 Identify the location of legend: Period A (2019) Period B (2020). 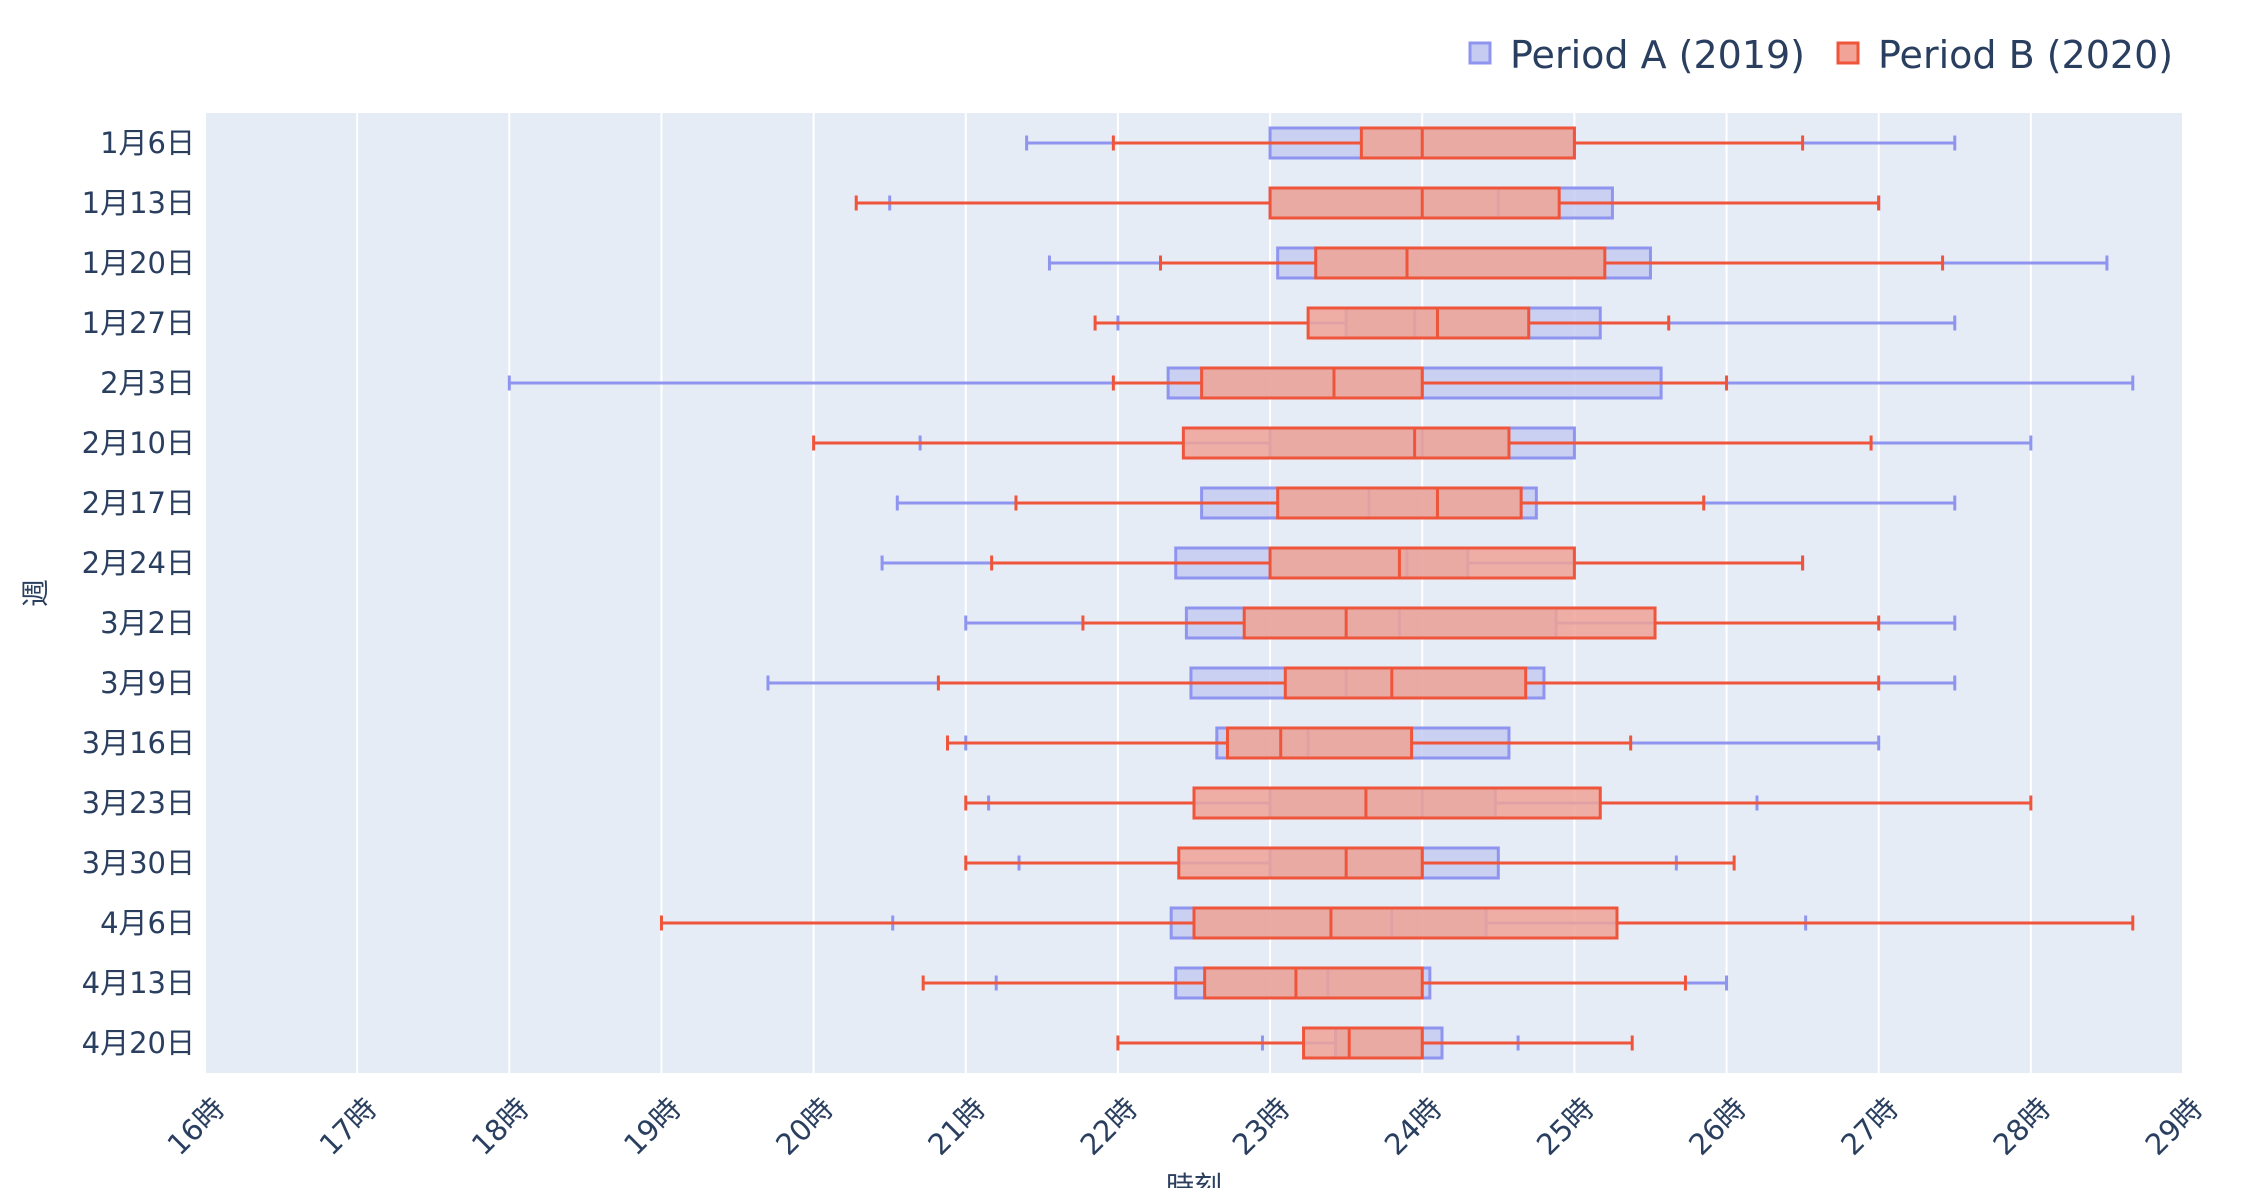
(1820, 55).